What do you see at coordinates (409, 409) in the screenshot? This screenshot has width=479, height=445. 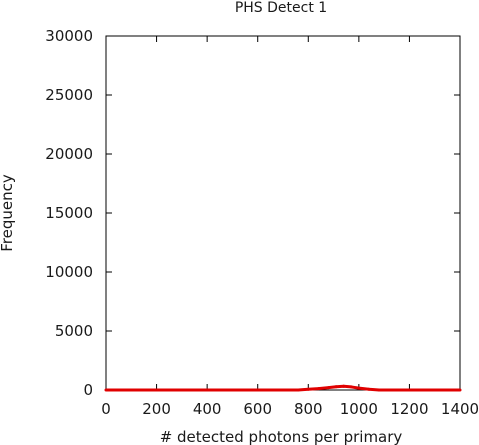 I see `x-tick-label: 1200` at bounding box center [409, 409].